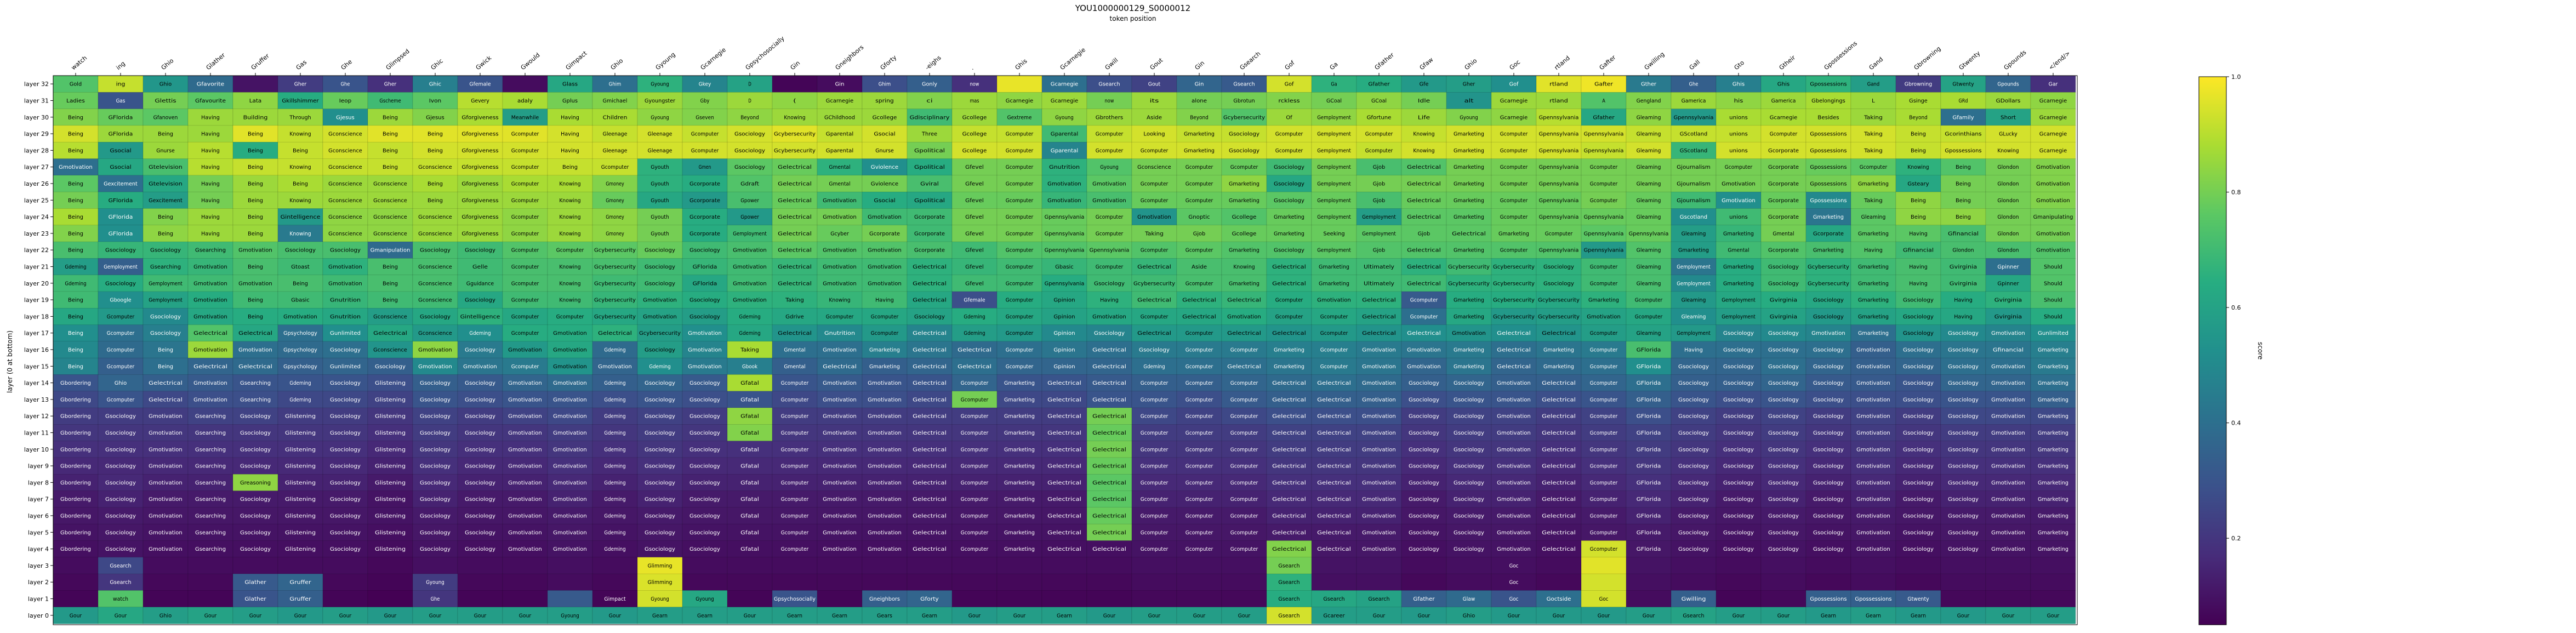 The image size is (2576, 633). What do you see at coordinates (794, 301) in the screenshot?
I see `heatmap-cell-label: Taking` at bounding box center [794, 301].